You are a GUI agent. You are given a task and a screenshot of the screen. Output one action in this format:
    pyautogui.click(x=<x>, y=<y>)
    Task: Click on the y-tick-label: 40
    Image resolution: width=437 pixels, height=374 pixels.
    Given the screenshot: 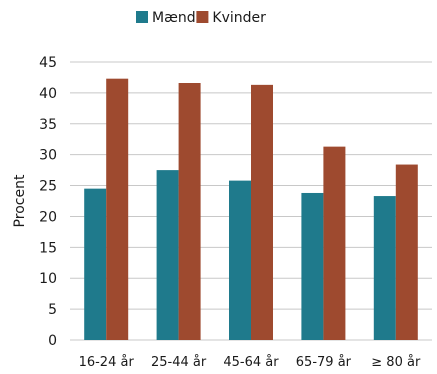 What is the action you would take?
    pyautogui.click(x=48, y=94)
    